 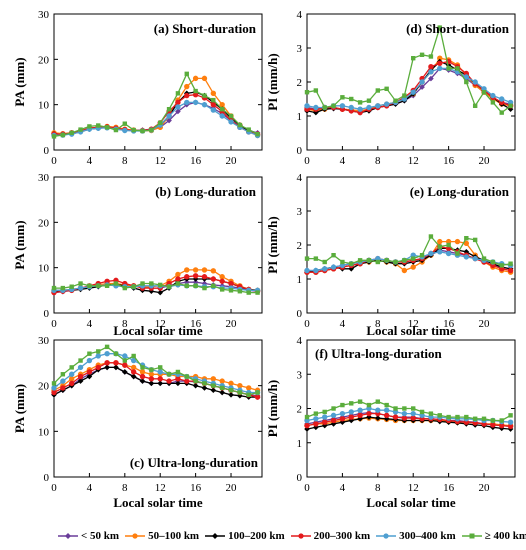 What do you see at coordinates (125, 161) in the screenshot?
I see `x-tick-label: 8` at bounding box center [125, 161].